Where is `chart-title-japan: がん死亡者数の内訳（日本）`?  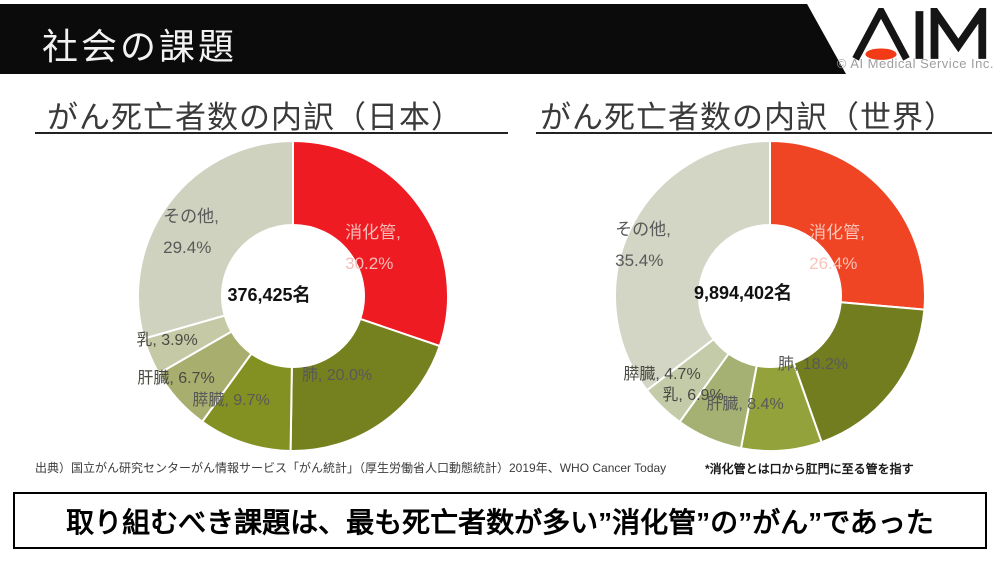 chart-title-japan: がん死亡者数の内訳（日本） is located at coordinates (271, 113).